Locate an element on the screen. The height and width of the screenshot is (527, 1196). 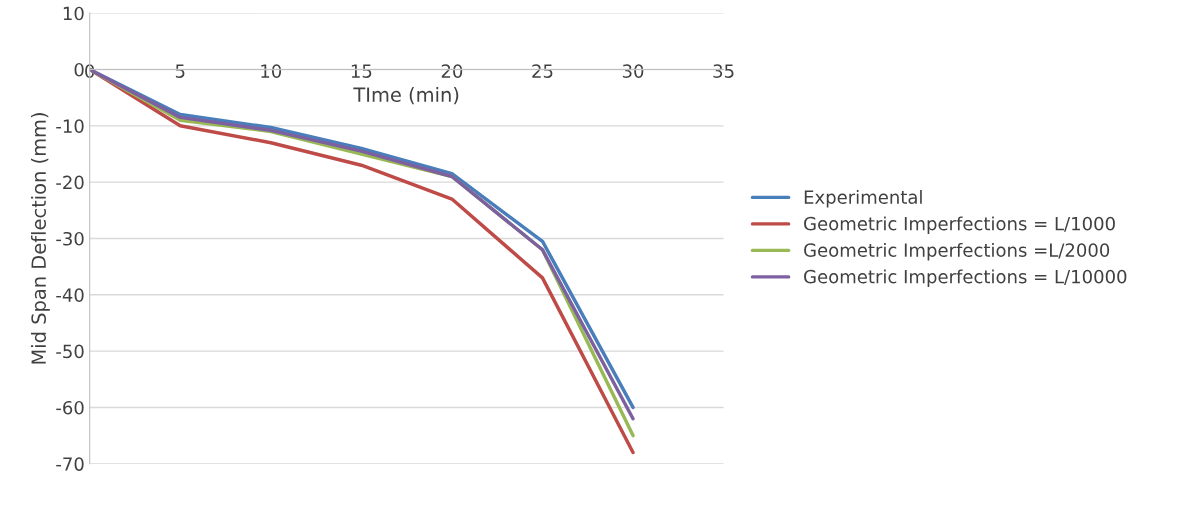
x-axis-title: TIme (min) is located at coordinates (406, 95).